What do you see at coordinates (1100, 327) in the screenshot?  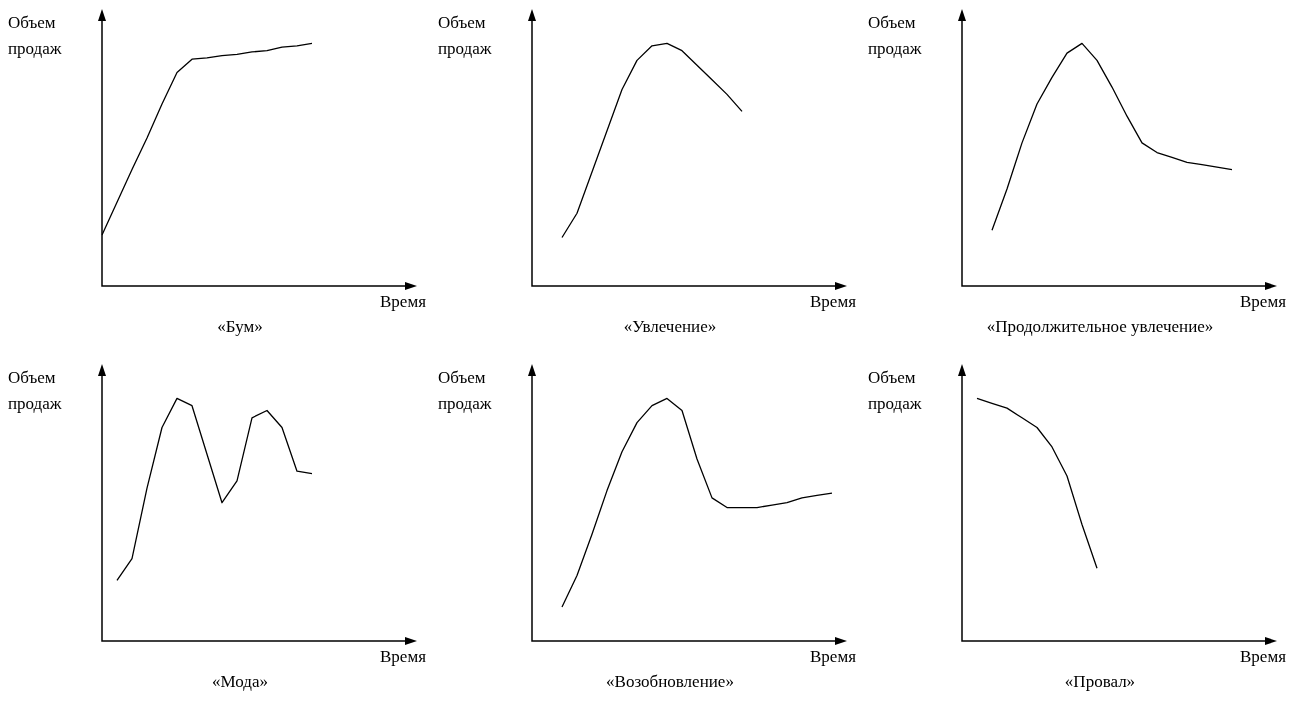 I see `text: «Продолжительное увлечение»` at bounding box center [1100, 327].